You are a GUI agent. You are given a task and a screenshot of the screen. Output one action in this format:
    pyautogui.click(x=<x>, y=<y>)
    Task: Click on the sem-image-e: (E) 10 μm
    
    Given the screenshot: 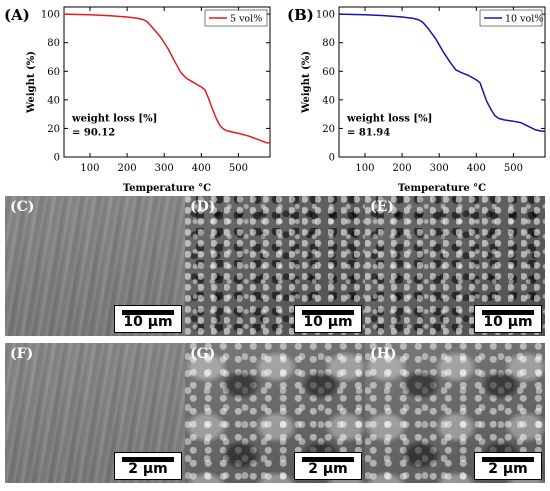 What is the action you would take?
    pyautogui.click(x=455, y=266)
    